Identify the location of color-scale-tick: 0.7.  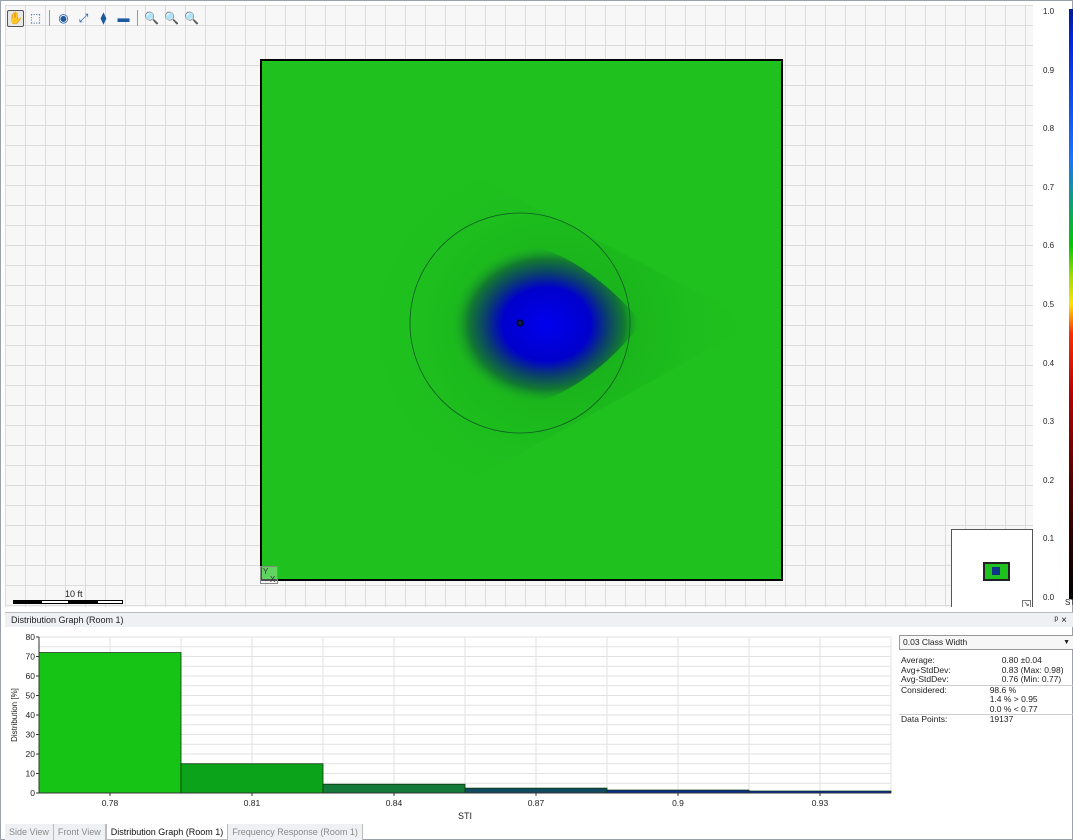
(1049, 187).